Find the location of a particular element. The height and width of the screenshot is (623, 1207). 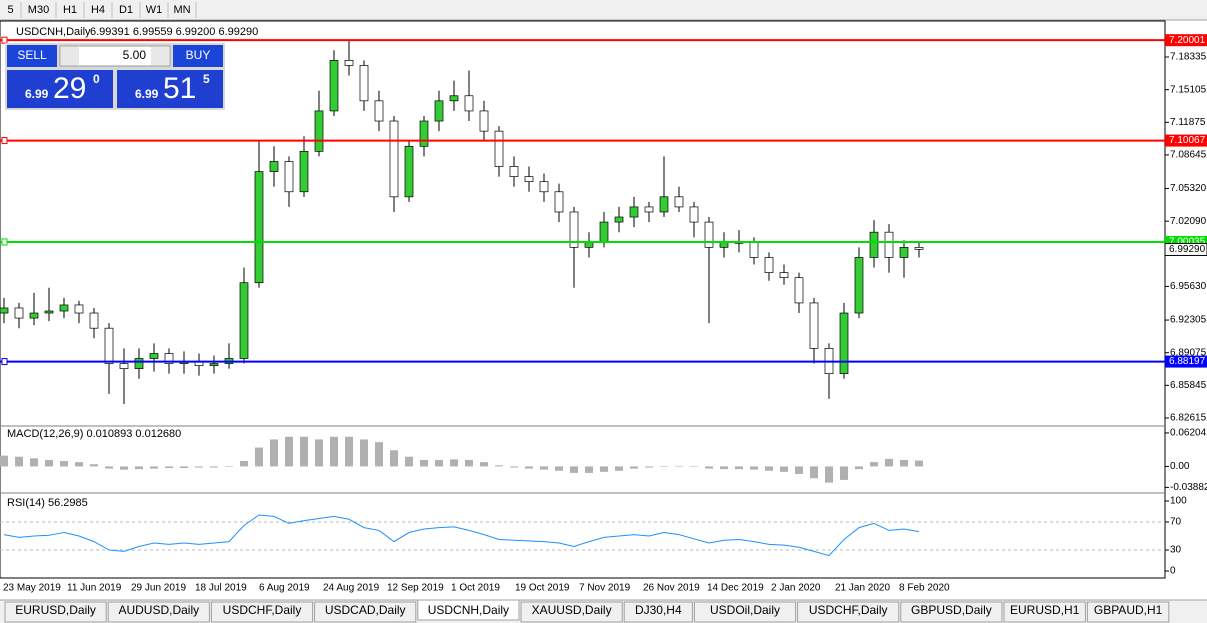

tab-label: XAUUSD,Daily is located at coordinates (572, 610).